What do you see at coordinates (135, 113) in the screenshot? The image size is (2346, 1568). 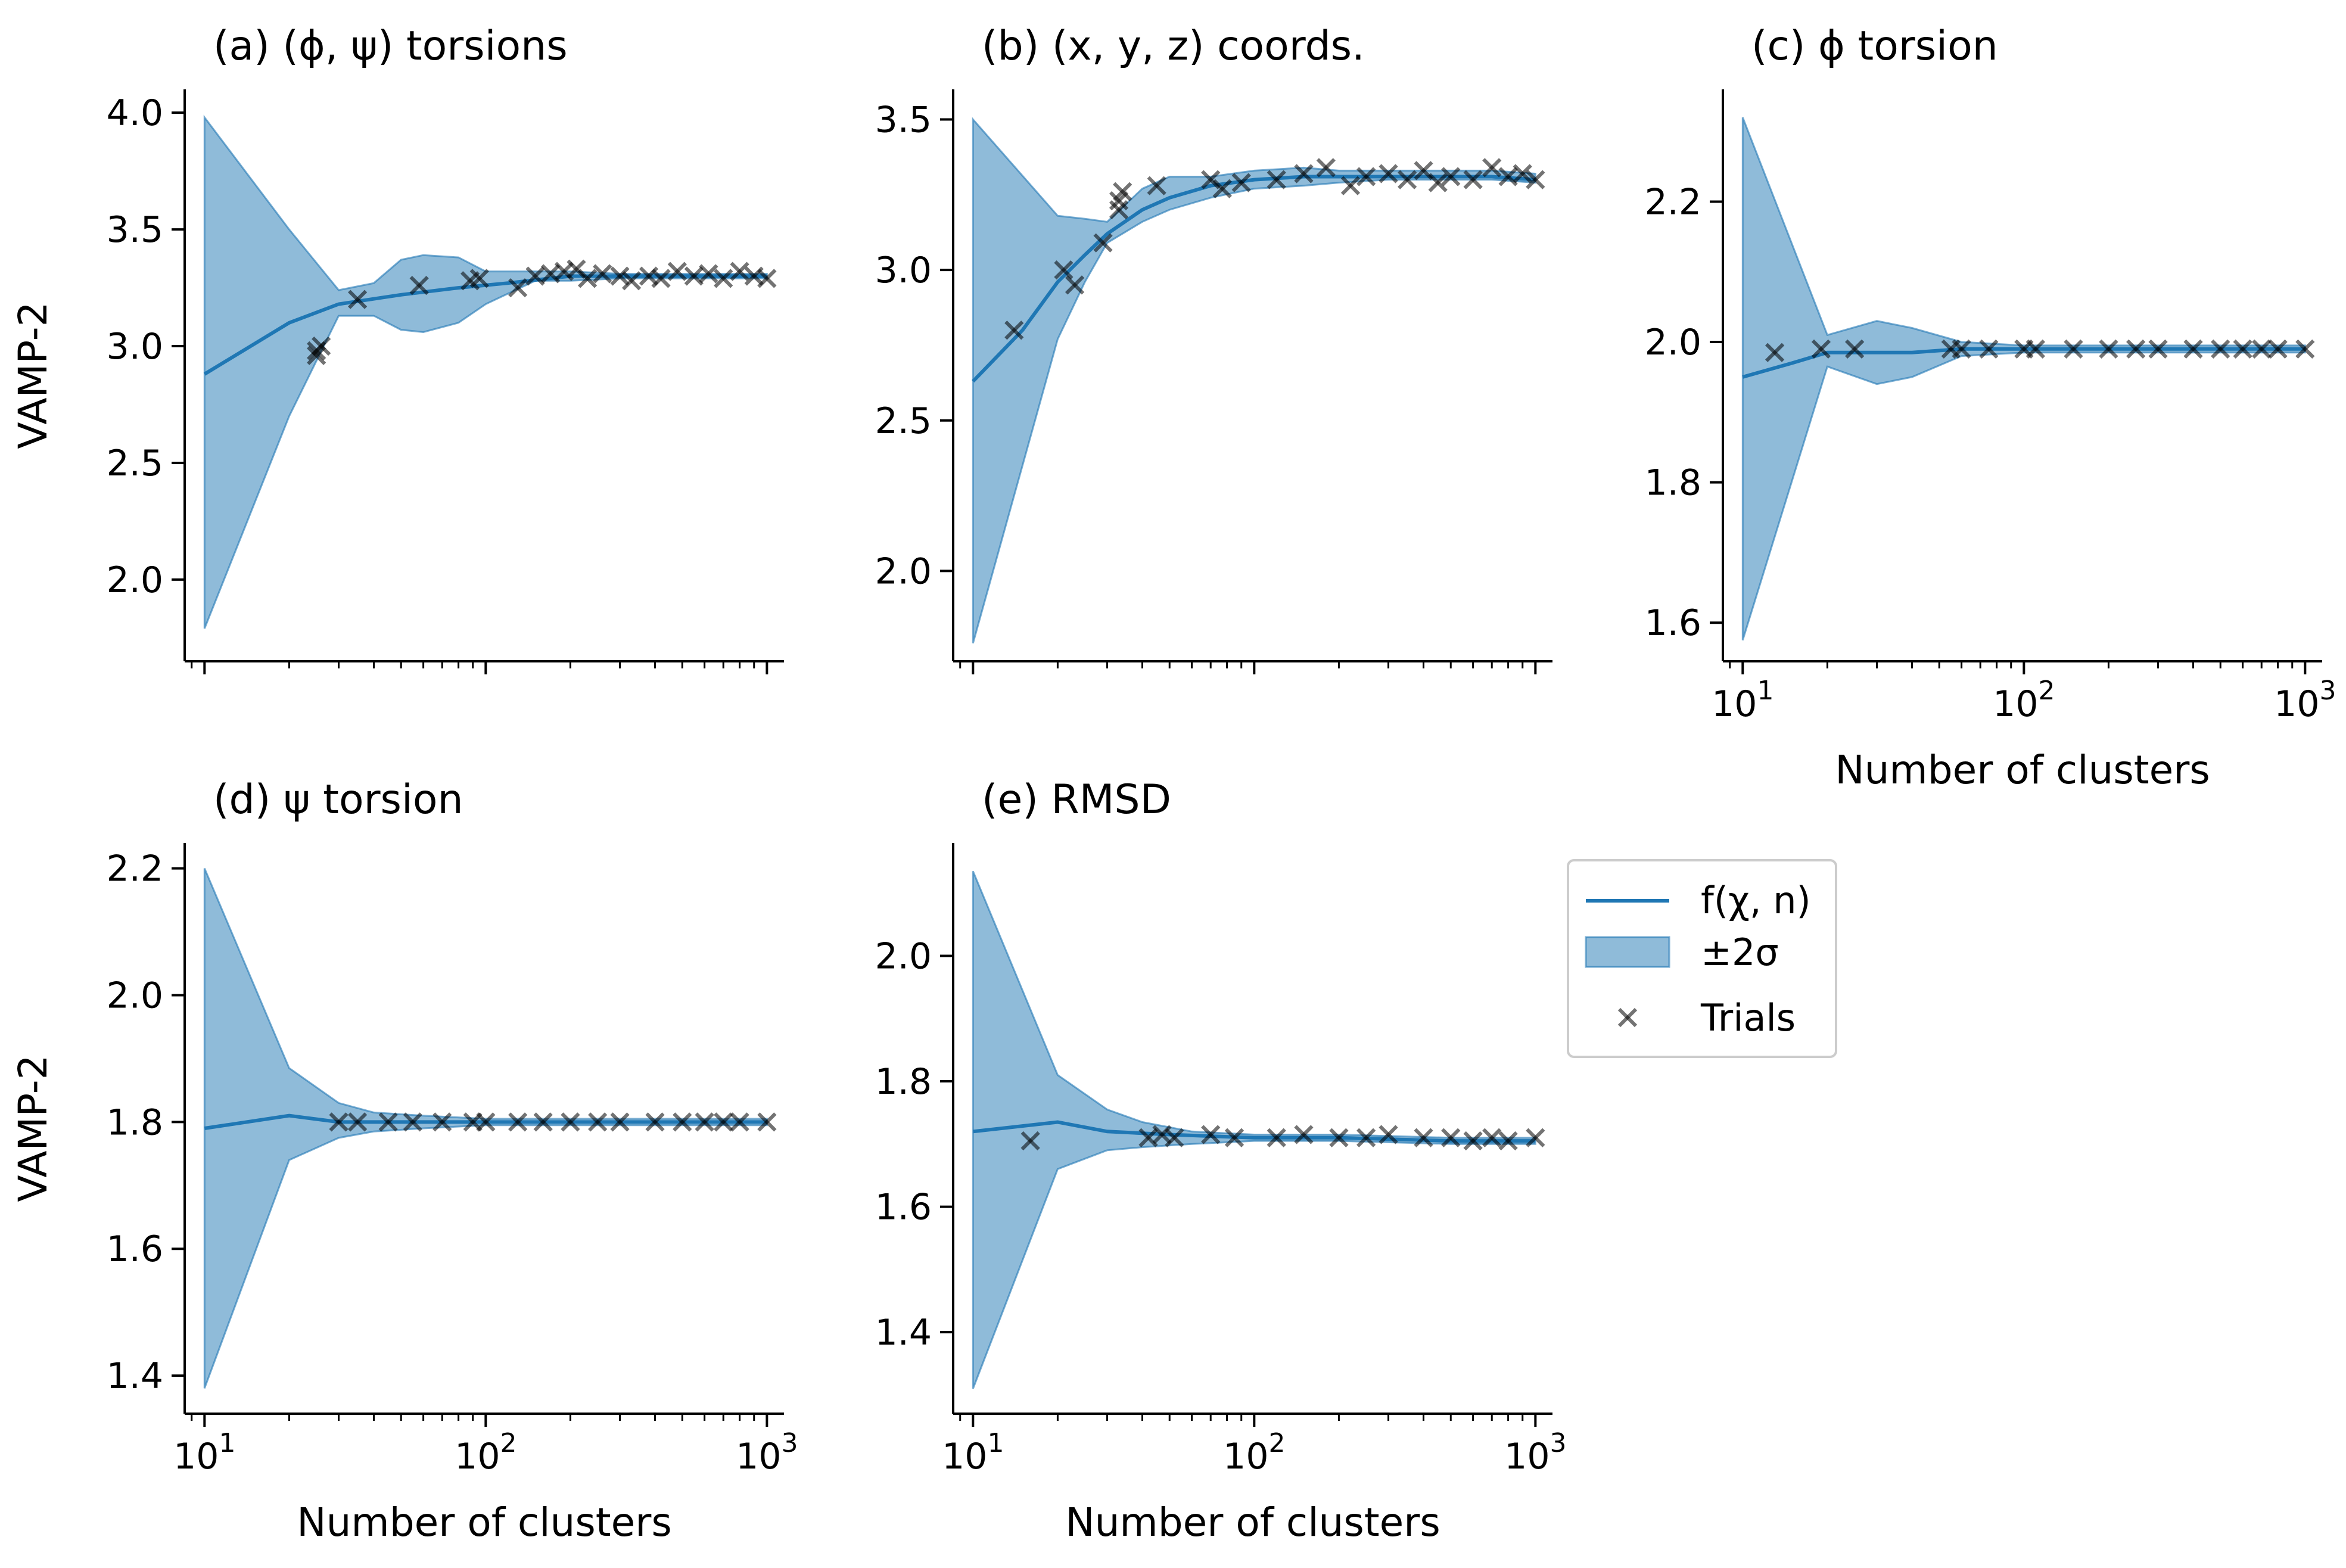 I see `y-tick-label: 4.0` at bounding box center [135, 113].